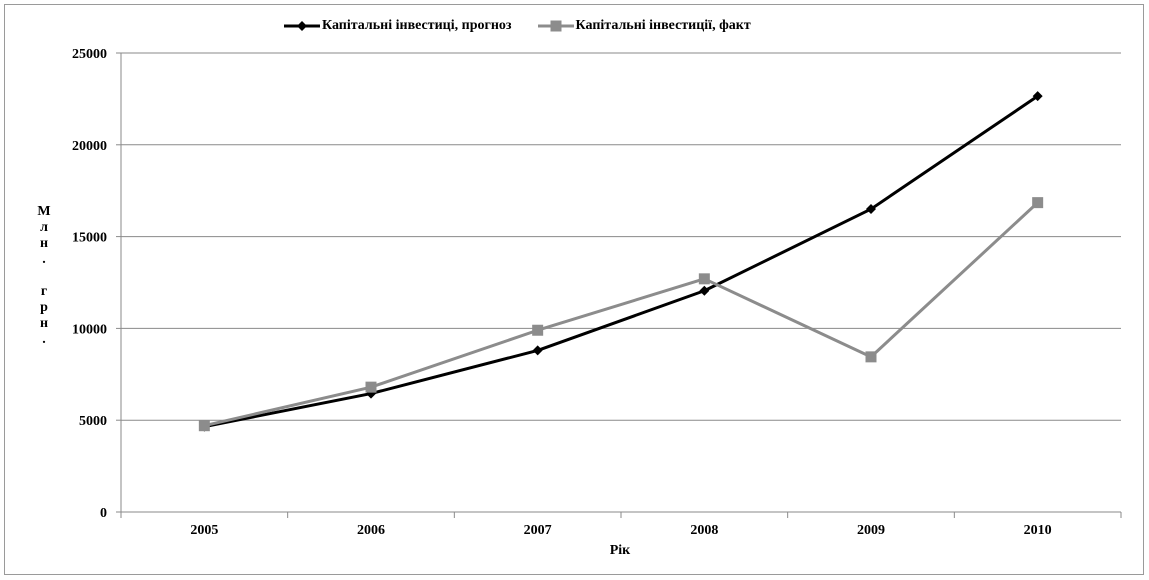  What do you see at coordinates (1038, 530) in the screenshot?
I see `x-tick-label: 2010` at bounding box center [1038, 530].